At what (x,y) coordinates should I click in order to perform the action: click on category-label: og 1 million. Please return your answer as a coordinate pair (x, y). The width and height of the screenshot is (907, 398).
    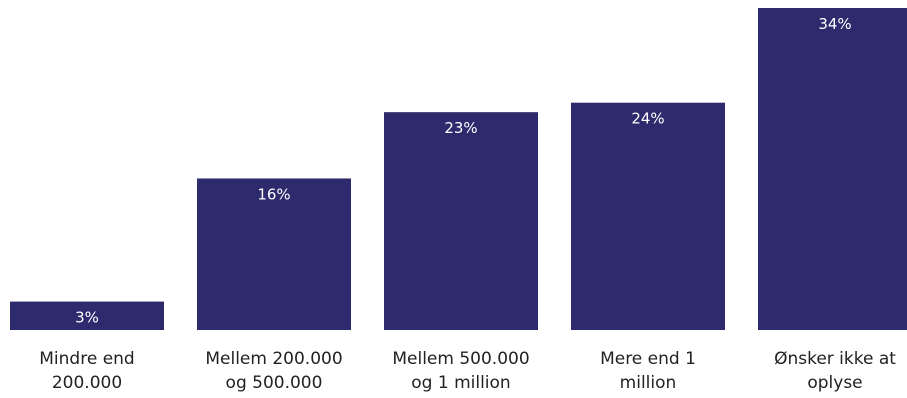
    Looking at the image, I should click on (460, 383).